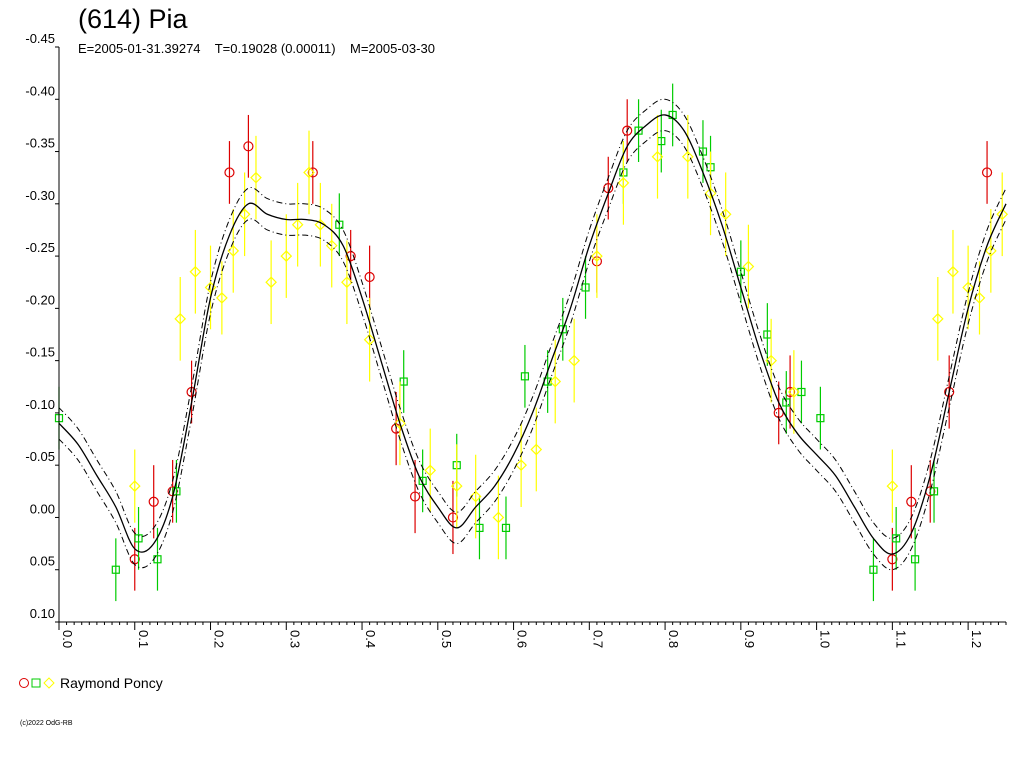 The image size is (1024, 768). I want to click on y-tick-label: -0.35, so click(40, 143).